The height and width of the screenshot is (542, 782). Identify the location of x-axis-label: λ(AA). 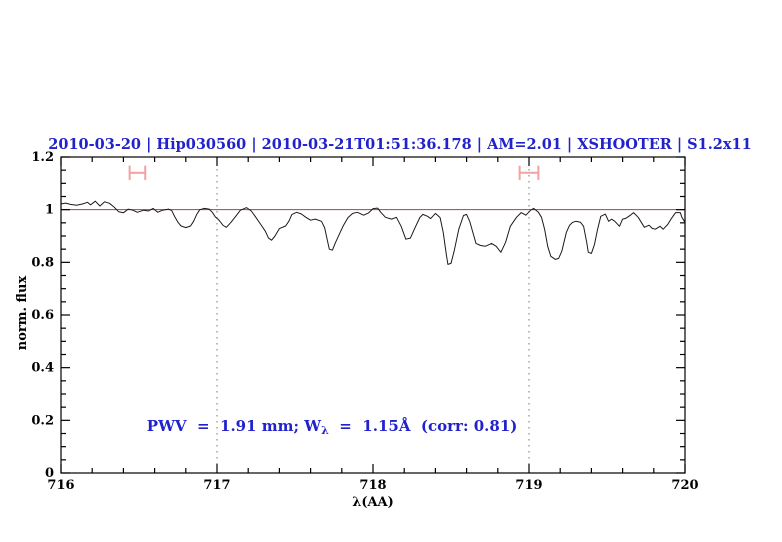
(373, 502).